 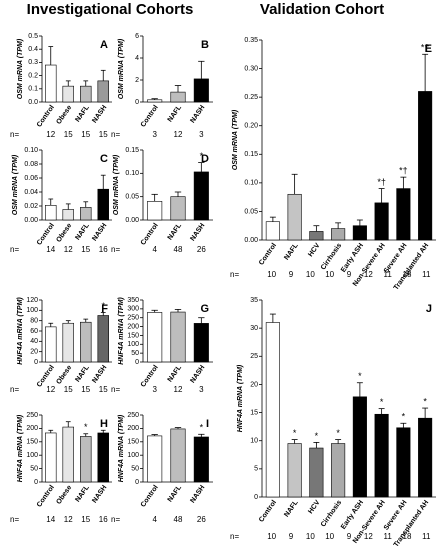 I want to click on y-tick-label: 2, so click(x=137, y=80).